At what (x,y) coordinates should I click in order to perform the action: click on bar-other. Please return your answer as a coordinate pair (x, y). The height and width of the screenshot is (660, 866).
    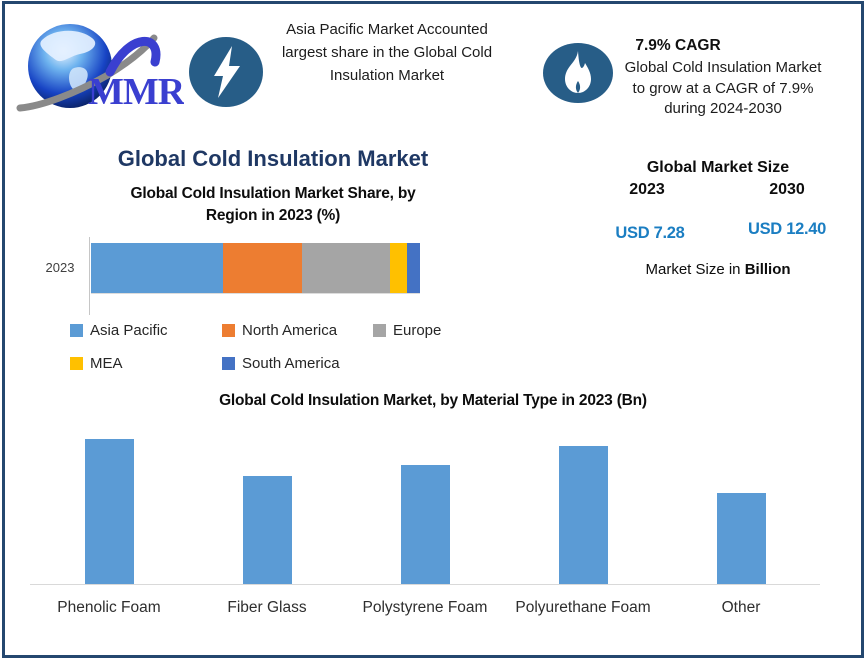
    Looking at the image, I should click on (741, 538).